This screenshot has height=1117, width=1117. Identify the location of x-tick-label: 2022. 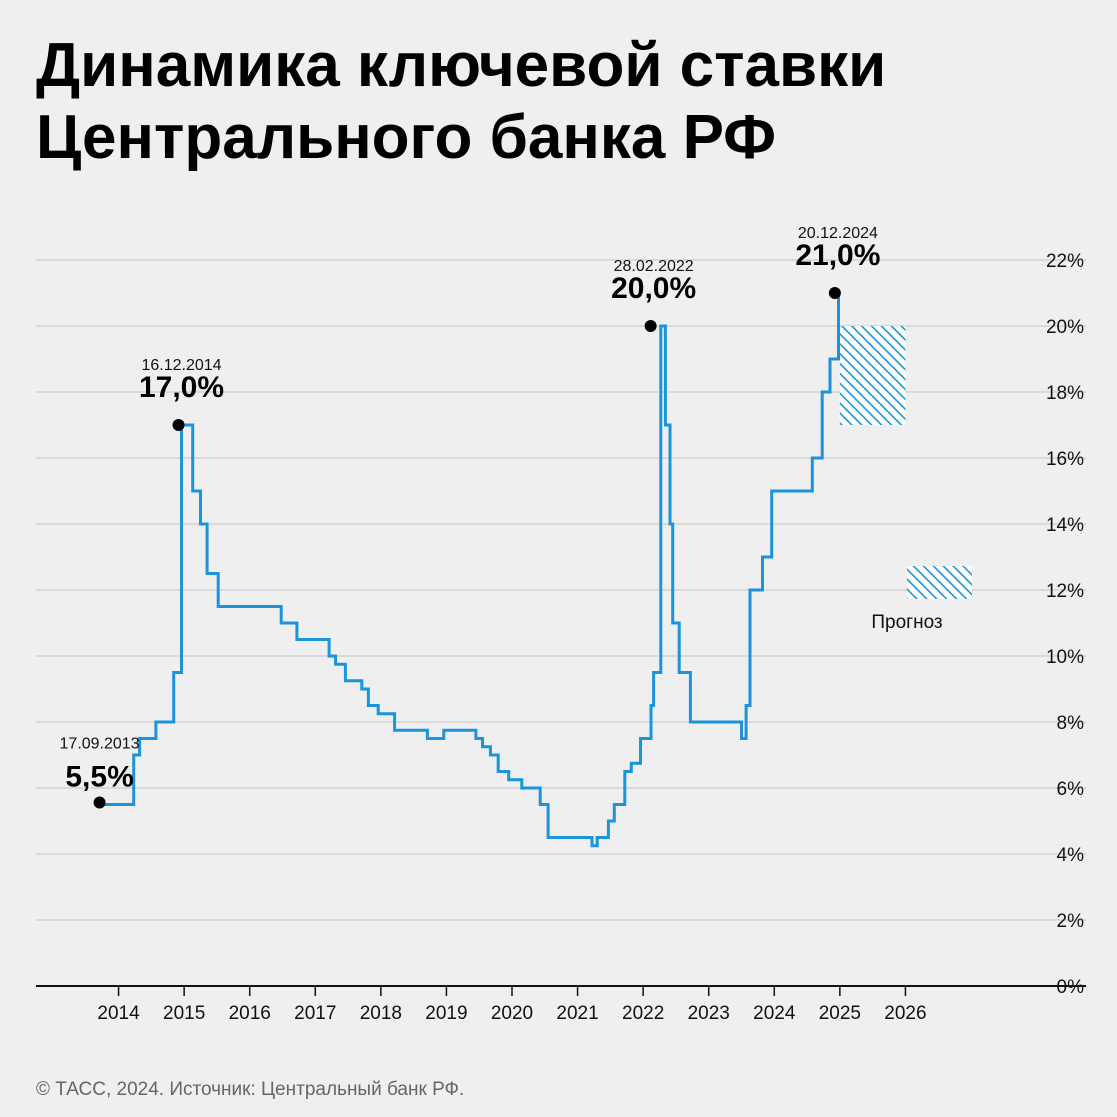
(643, 1013).